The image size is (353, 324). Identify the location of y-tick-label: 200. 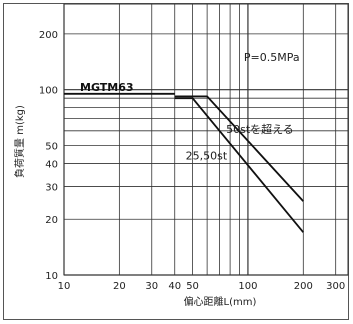
(48, 35).